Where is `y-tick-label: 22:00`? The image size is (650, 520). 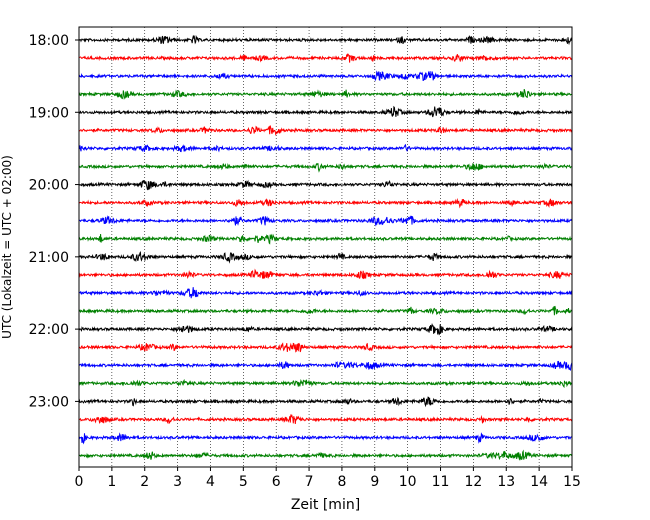
y-tick-label: 22:00 is located at coordinates (49, 330).